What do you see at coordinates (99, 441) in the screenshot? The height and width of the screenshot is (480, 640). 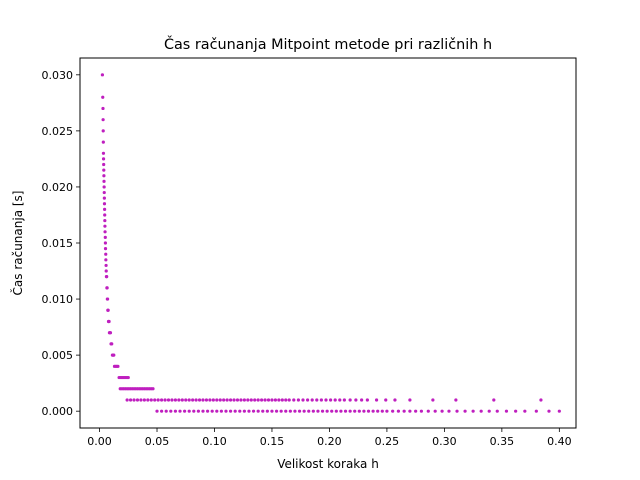 I see `x-tick-label: 0.00` at bounding box center [99, 441].